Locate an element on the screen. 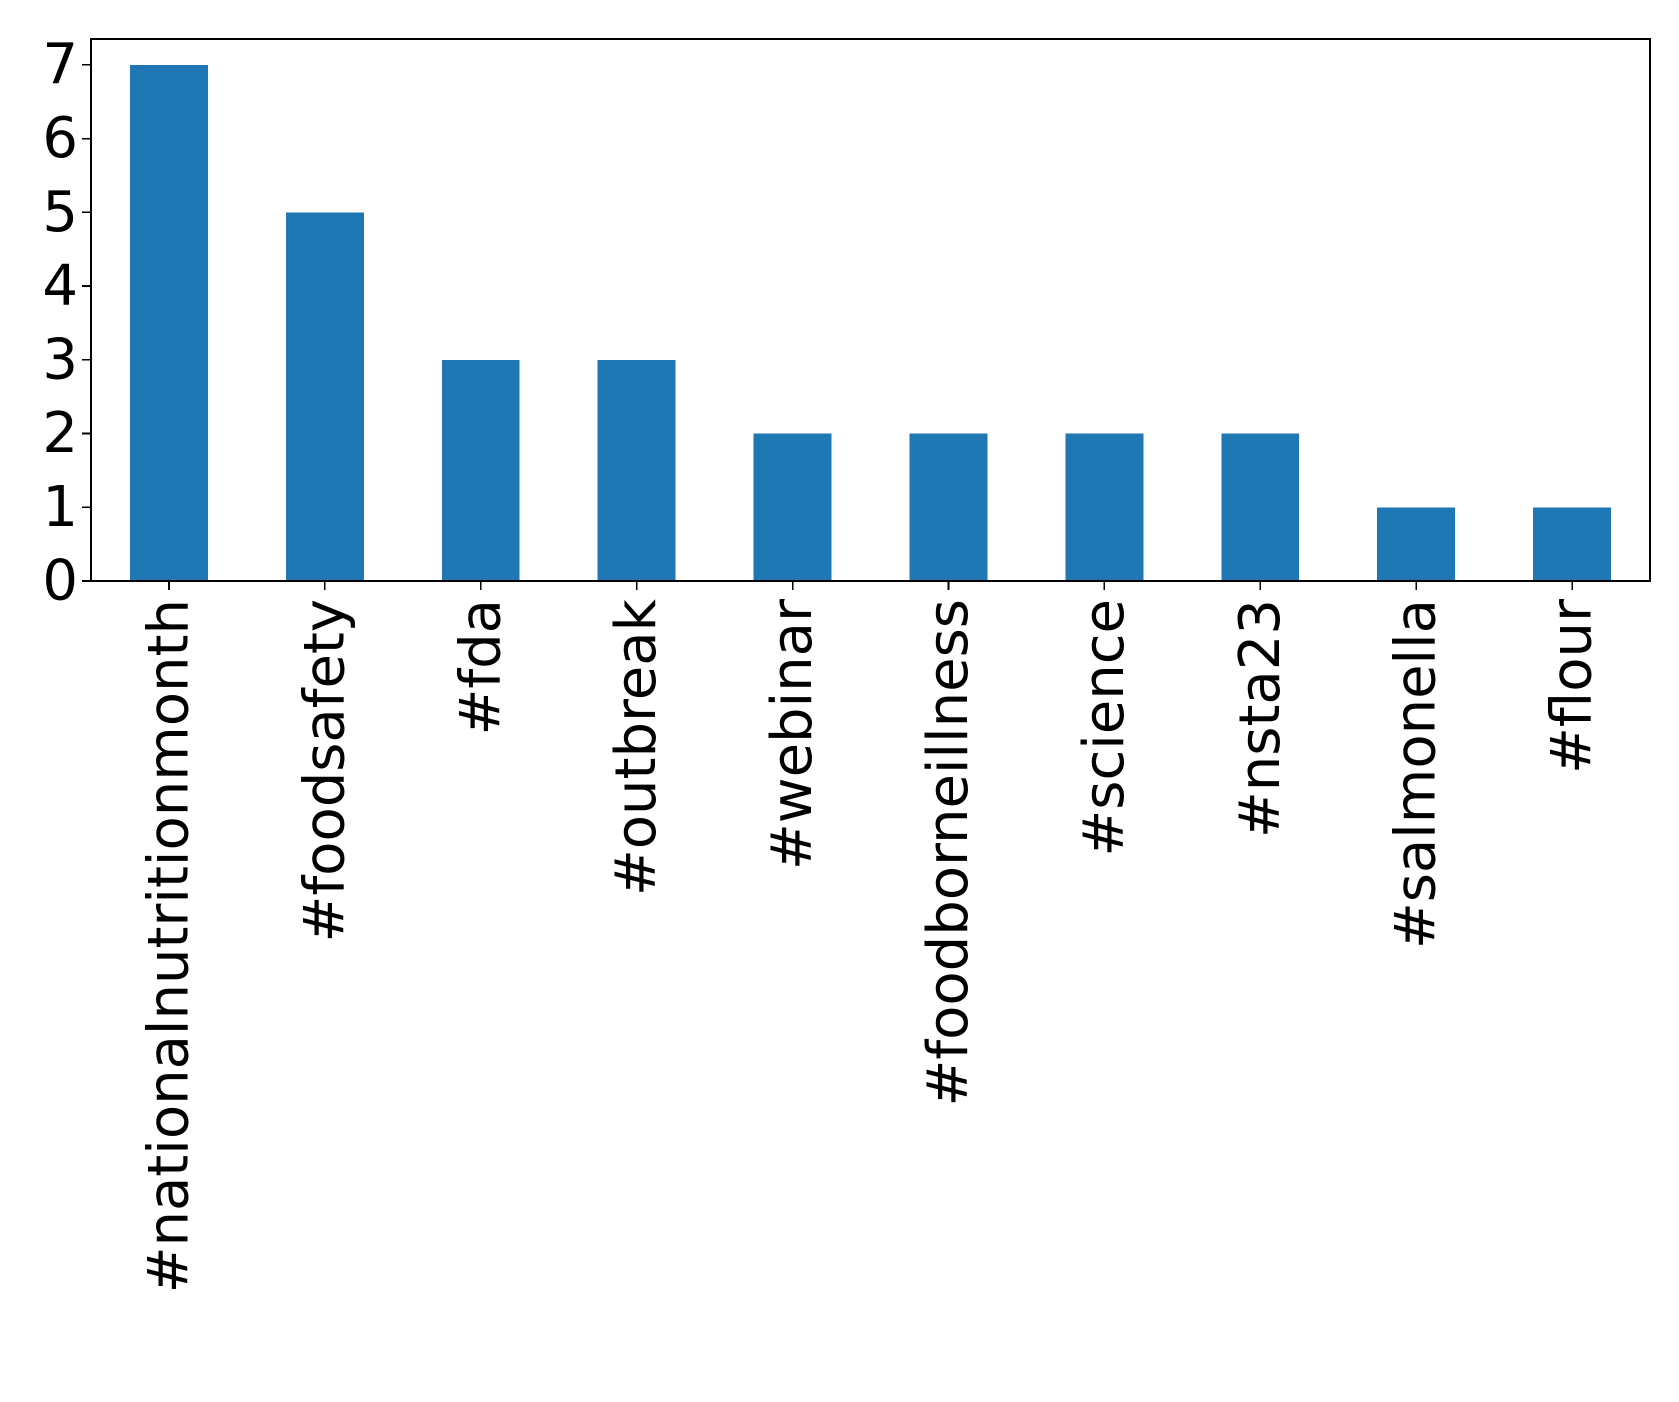 The width and height of the screenshot is (1679, 1402). bar-foodsafety is located at coordinates (324, 397).